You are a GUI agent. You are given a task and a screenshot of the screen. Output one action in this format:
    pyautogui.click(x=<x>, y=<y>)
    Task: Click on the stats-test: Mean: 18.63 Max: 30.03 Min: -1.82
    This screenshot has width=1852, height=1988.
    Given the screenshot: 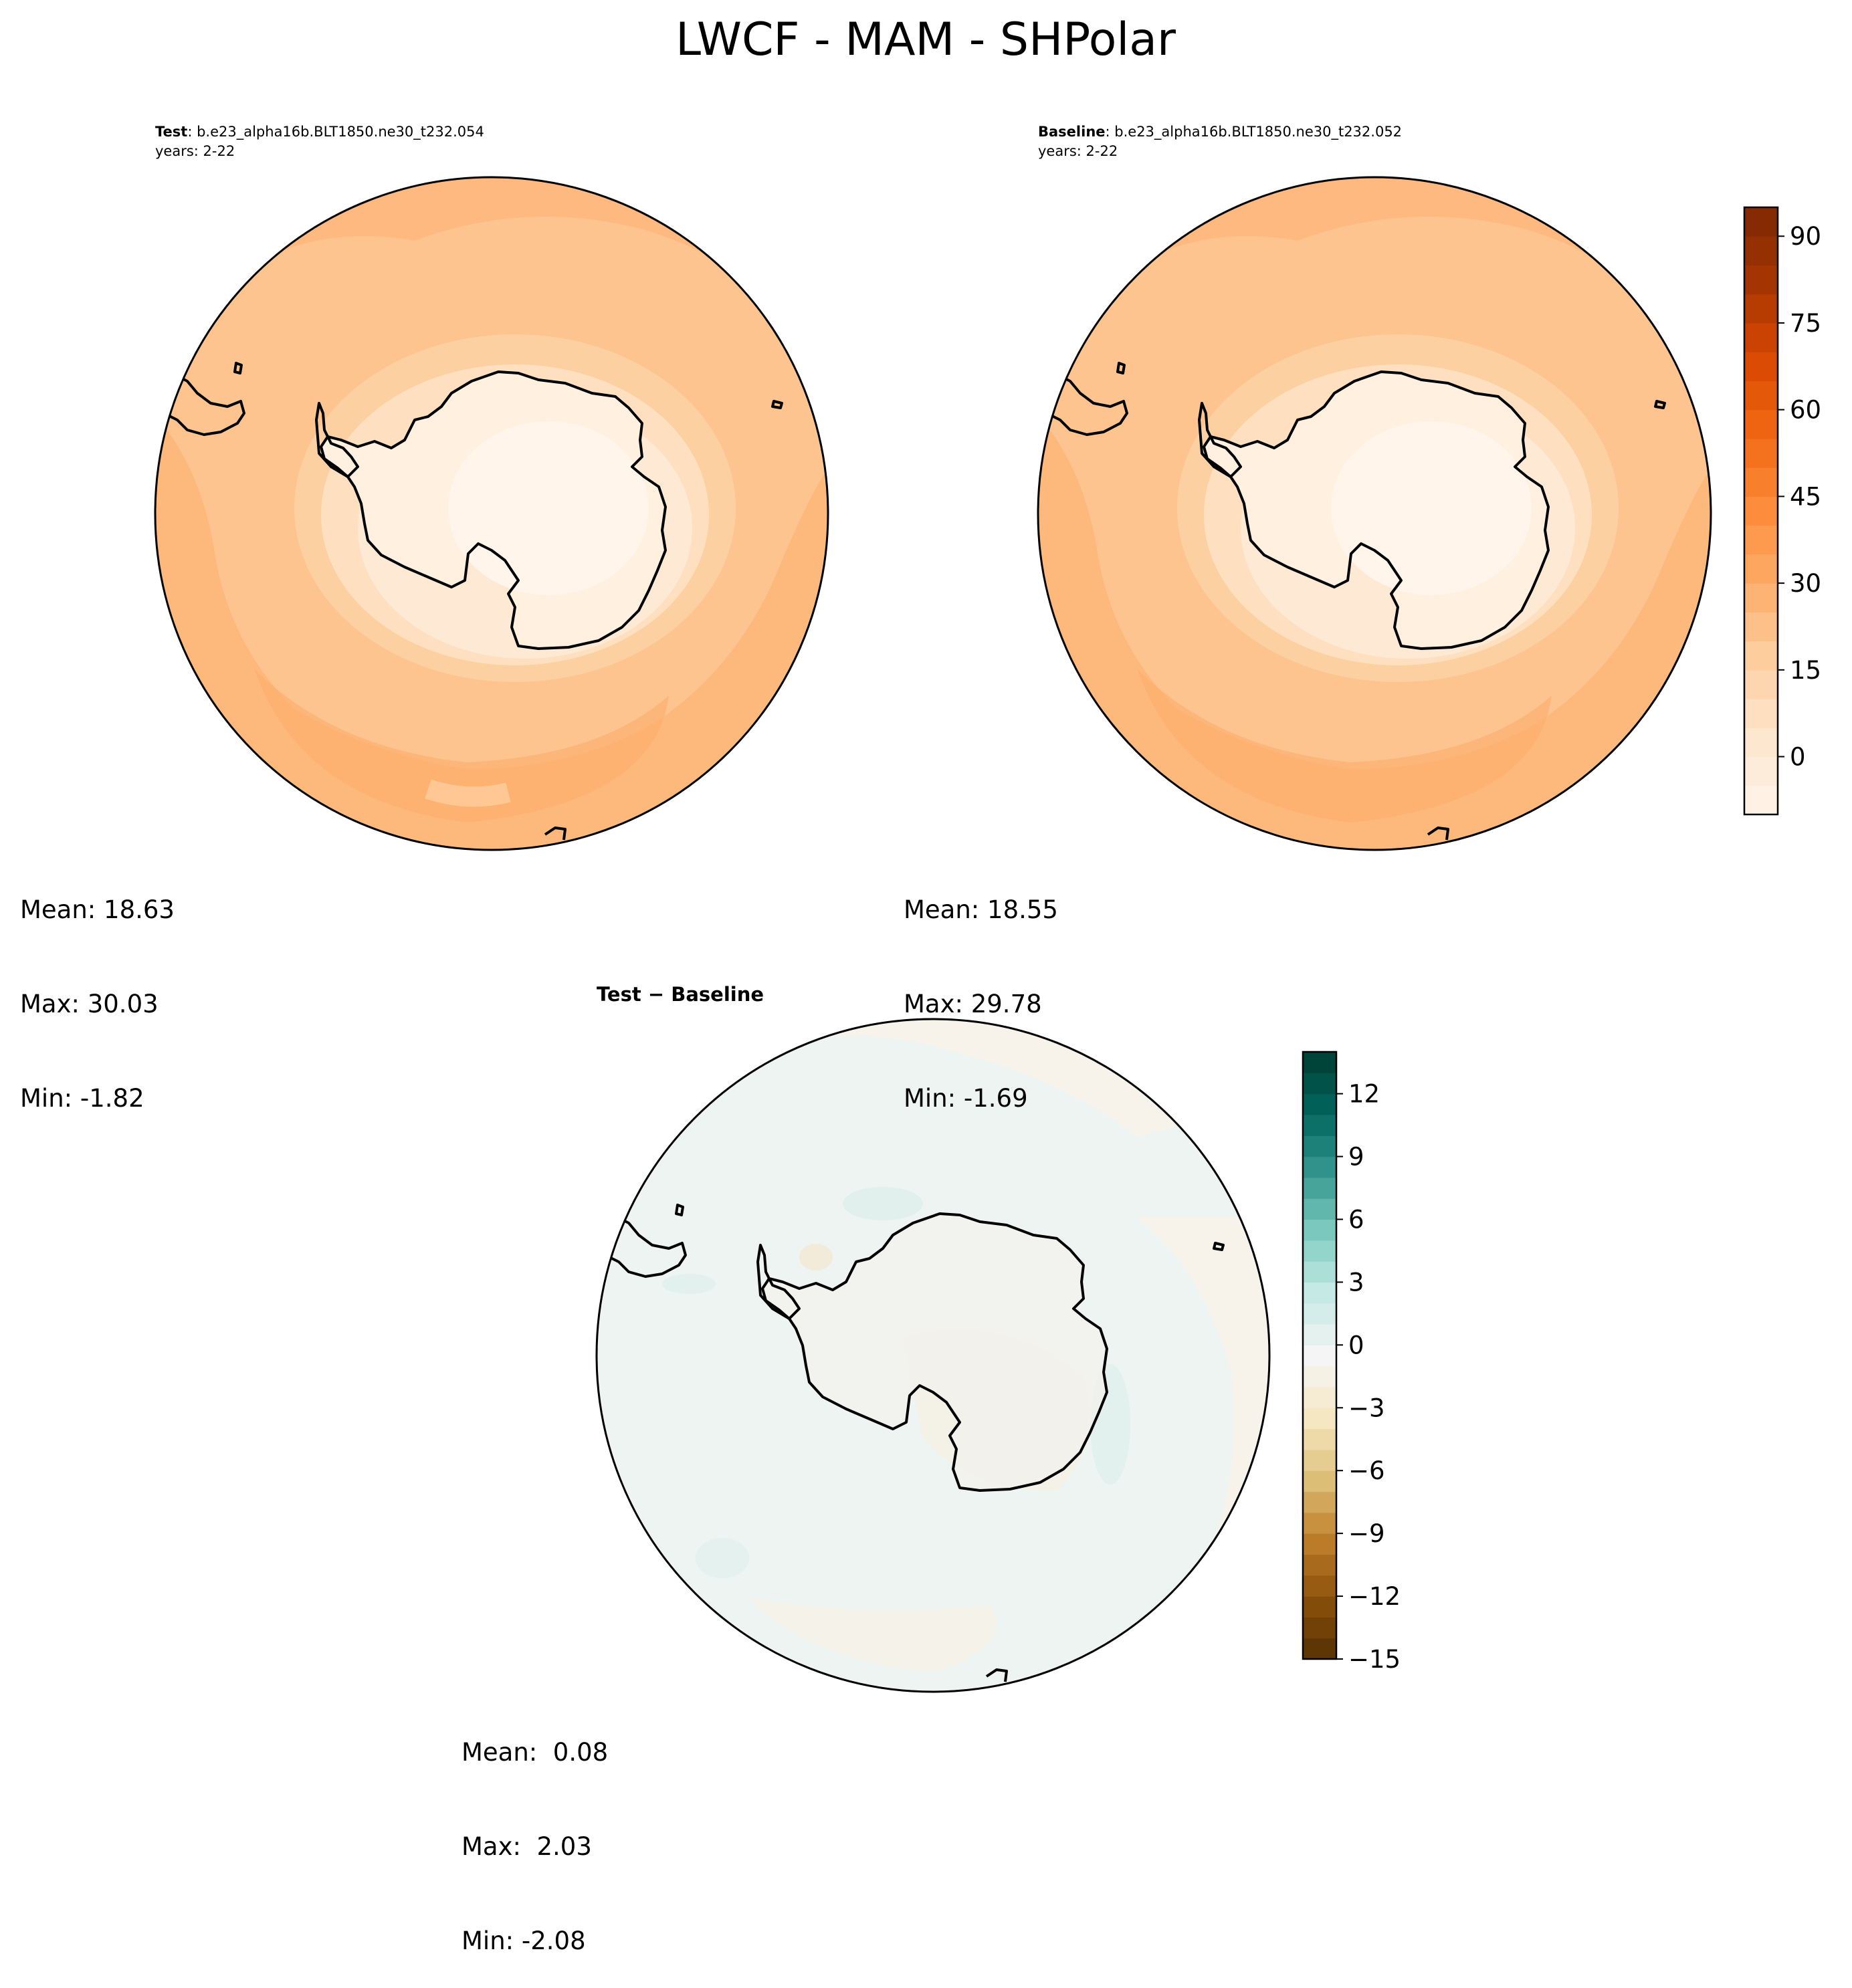 What is the action you would take?
    pyautogui.click(x=97, y=988)
    